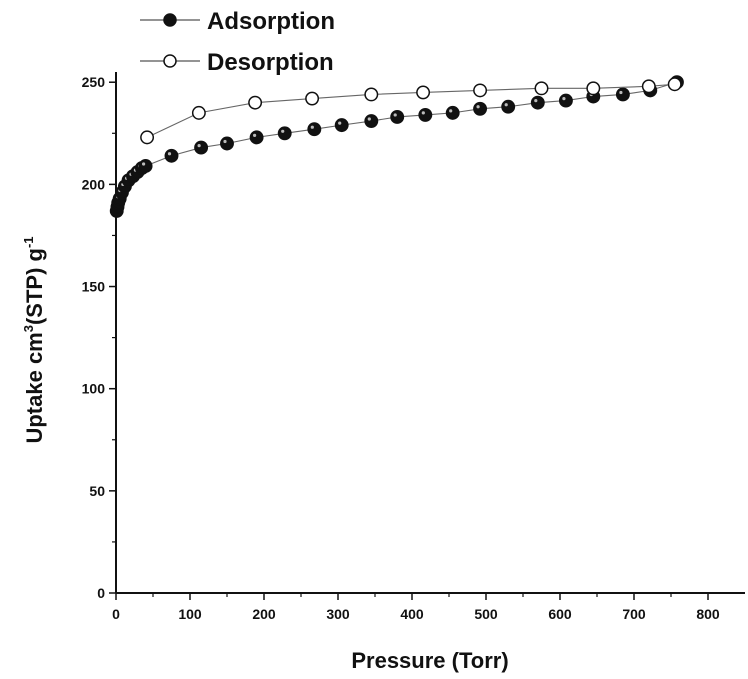 The image size is (748, 679). I want to click on y-tick-label: 0, so click(101, 593).